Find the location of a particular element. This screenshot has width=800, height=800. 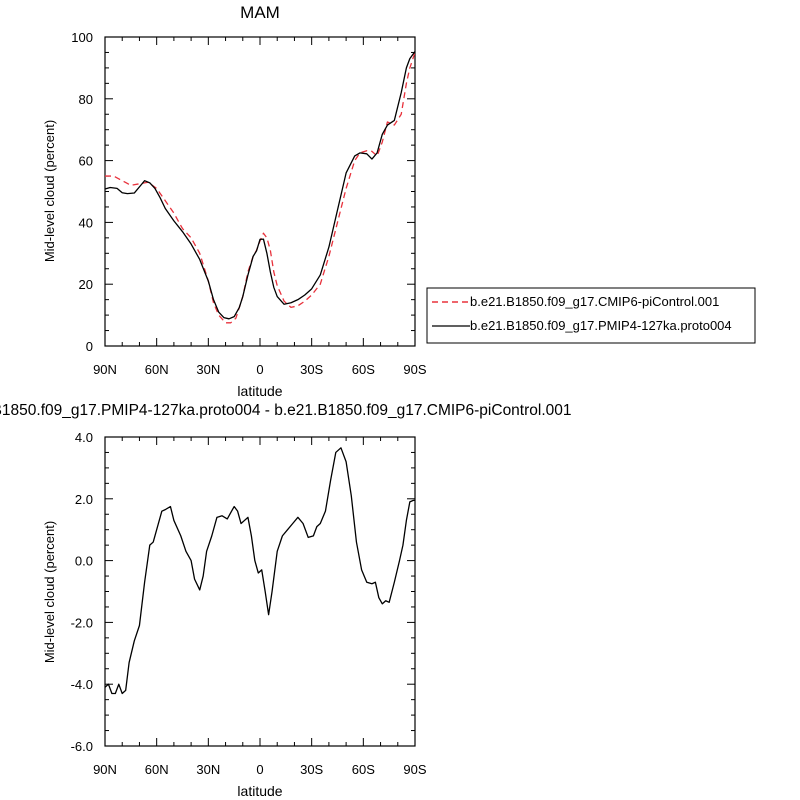

top-x-tick-label: 60N is located at coordinates (157, 369).